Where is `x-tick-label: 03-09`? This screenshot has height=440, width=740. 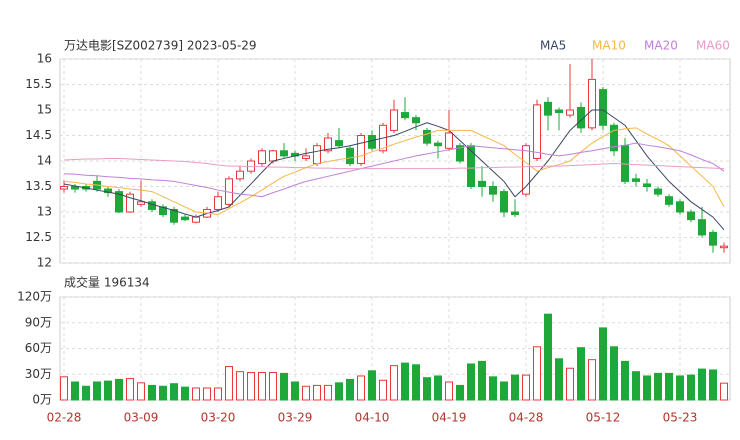
x-tick-label: 03-09 is located at coordinates (141, 418).